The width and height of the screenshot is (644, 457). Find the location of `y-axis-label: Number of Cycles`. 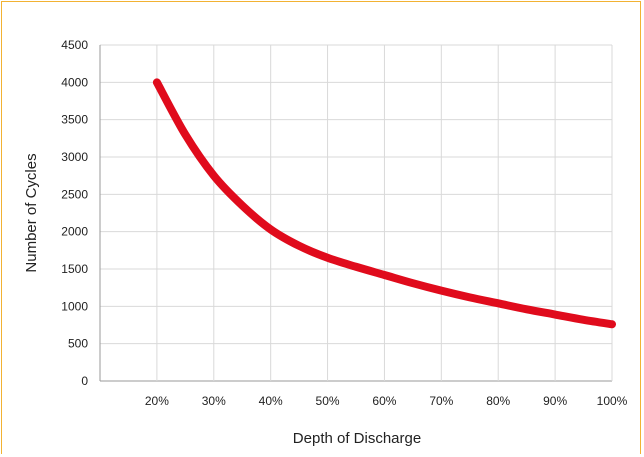

y-axis-label: Number of Cycles is located at coordinates (31, 212).